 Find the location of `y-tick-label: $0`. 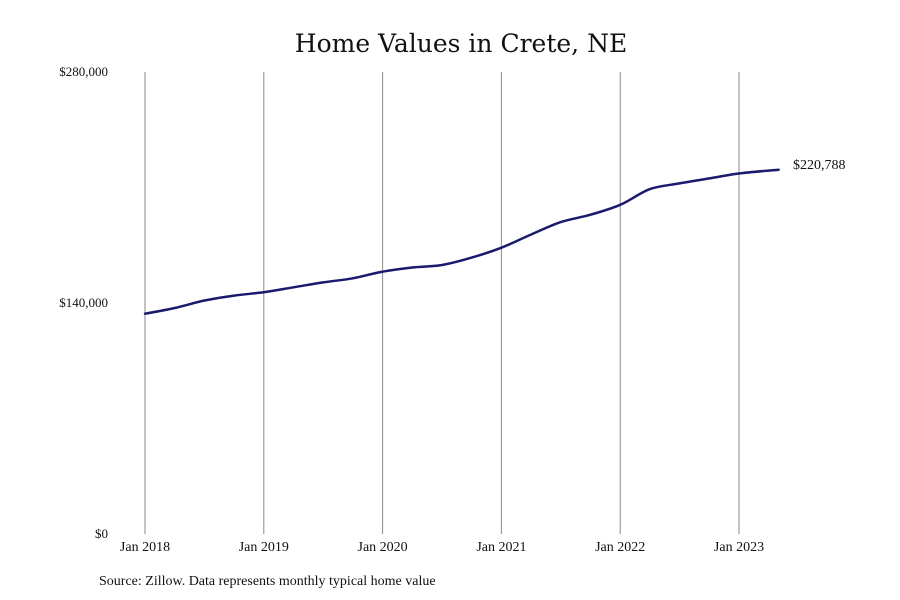

y-tick-label: $0 is located at coordinates (101, 533).